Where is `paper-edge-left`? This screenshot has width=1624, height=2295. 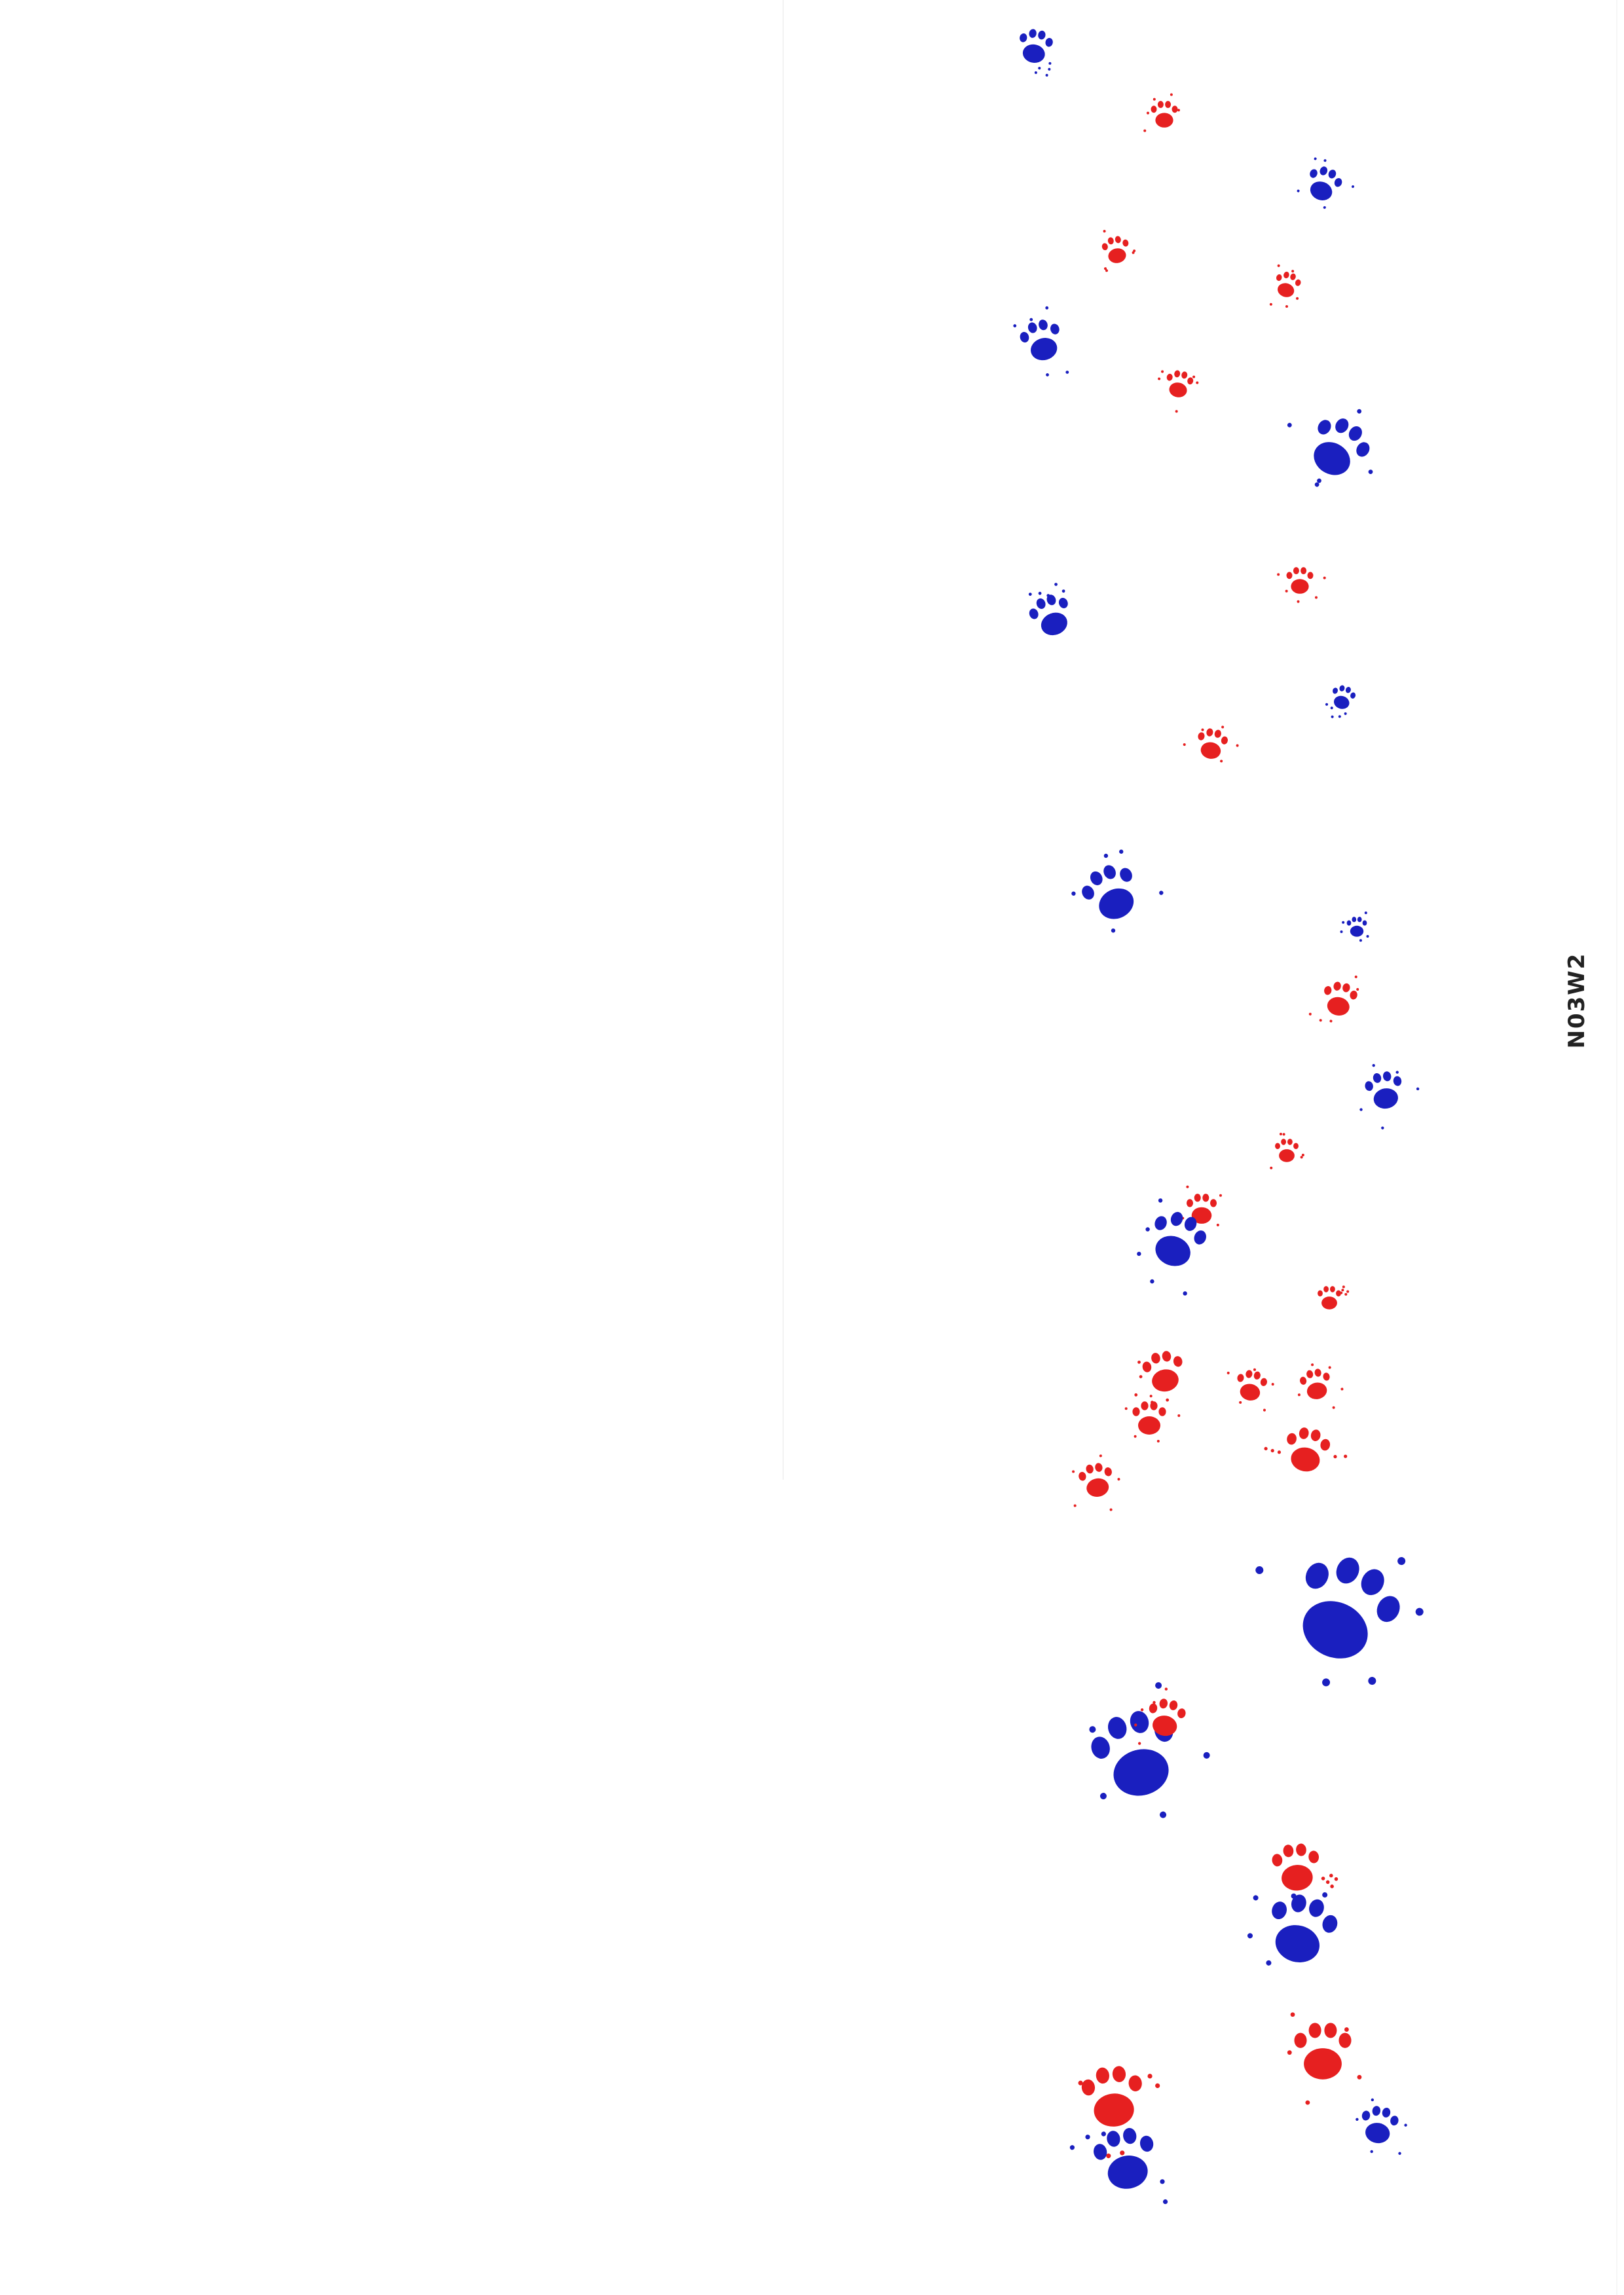 paper-edge-left is located at coordinates (783, 740).